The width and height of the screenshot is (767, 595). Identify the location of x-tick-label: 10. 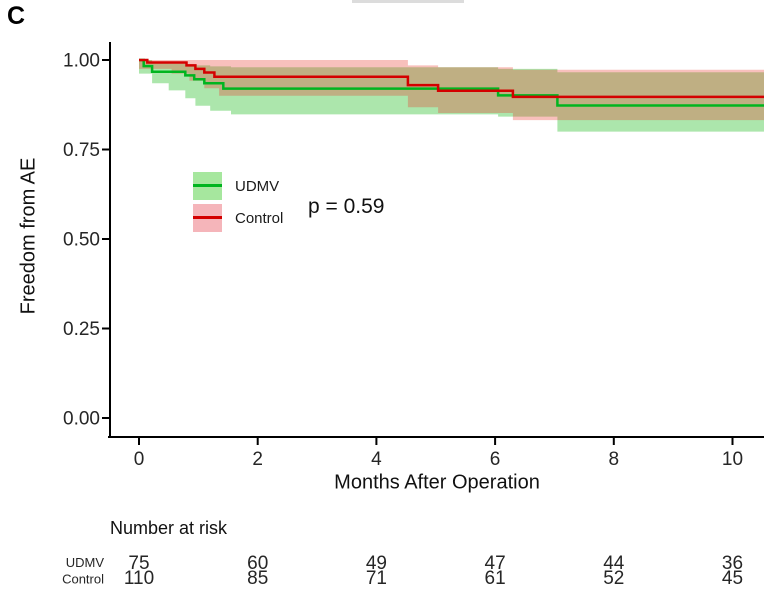
(732, 459).